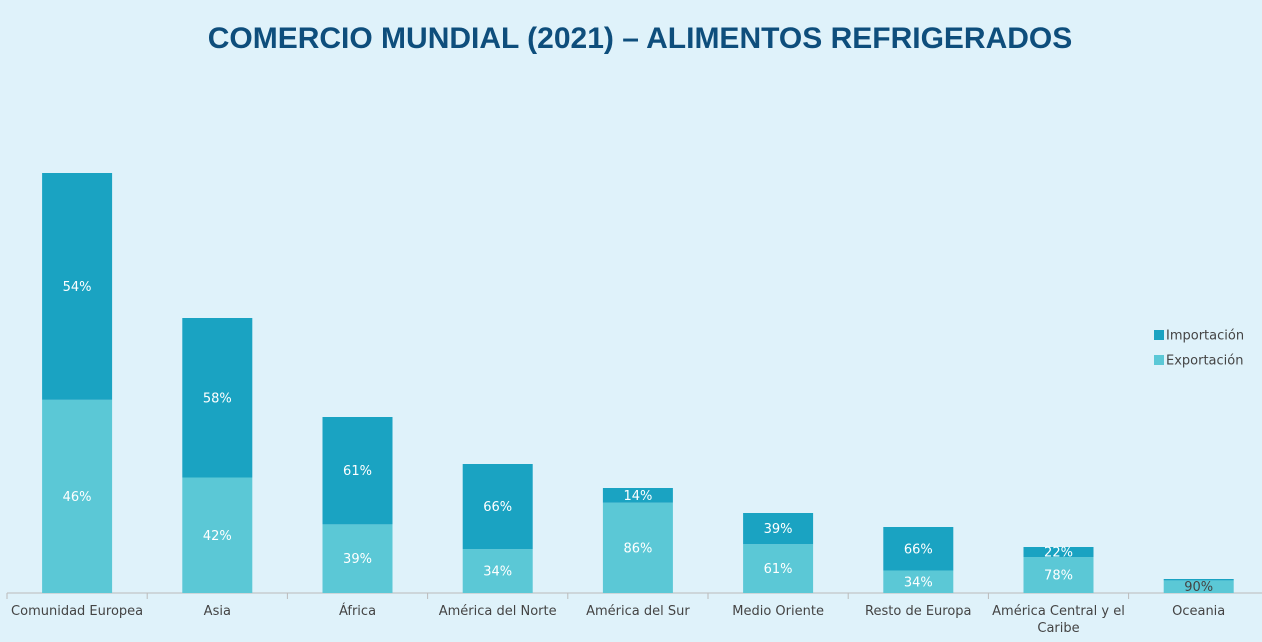 Image resolution: width=1262 pixels, height=642 pixels. I want to click on data-label: 54%, so click(77, 287).